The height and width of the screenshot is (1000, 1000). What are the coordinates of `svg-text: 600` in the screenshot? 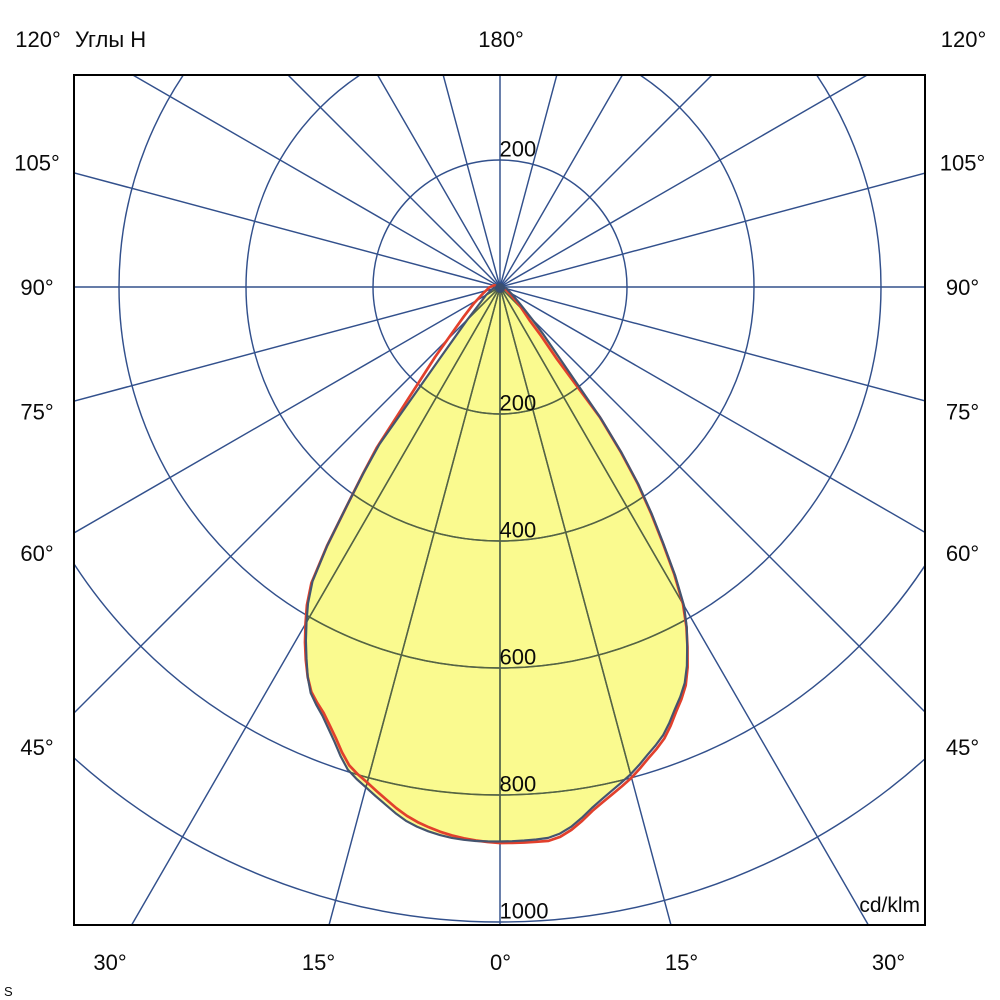 It's located at (518, 657).